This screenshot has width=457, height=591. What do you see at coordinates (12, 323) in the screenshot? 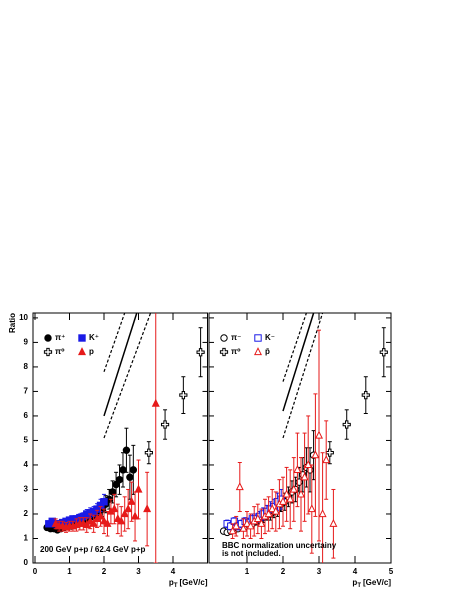
I see `y-axis-label: Ratio` at bounding box center [12, 323].